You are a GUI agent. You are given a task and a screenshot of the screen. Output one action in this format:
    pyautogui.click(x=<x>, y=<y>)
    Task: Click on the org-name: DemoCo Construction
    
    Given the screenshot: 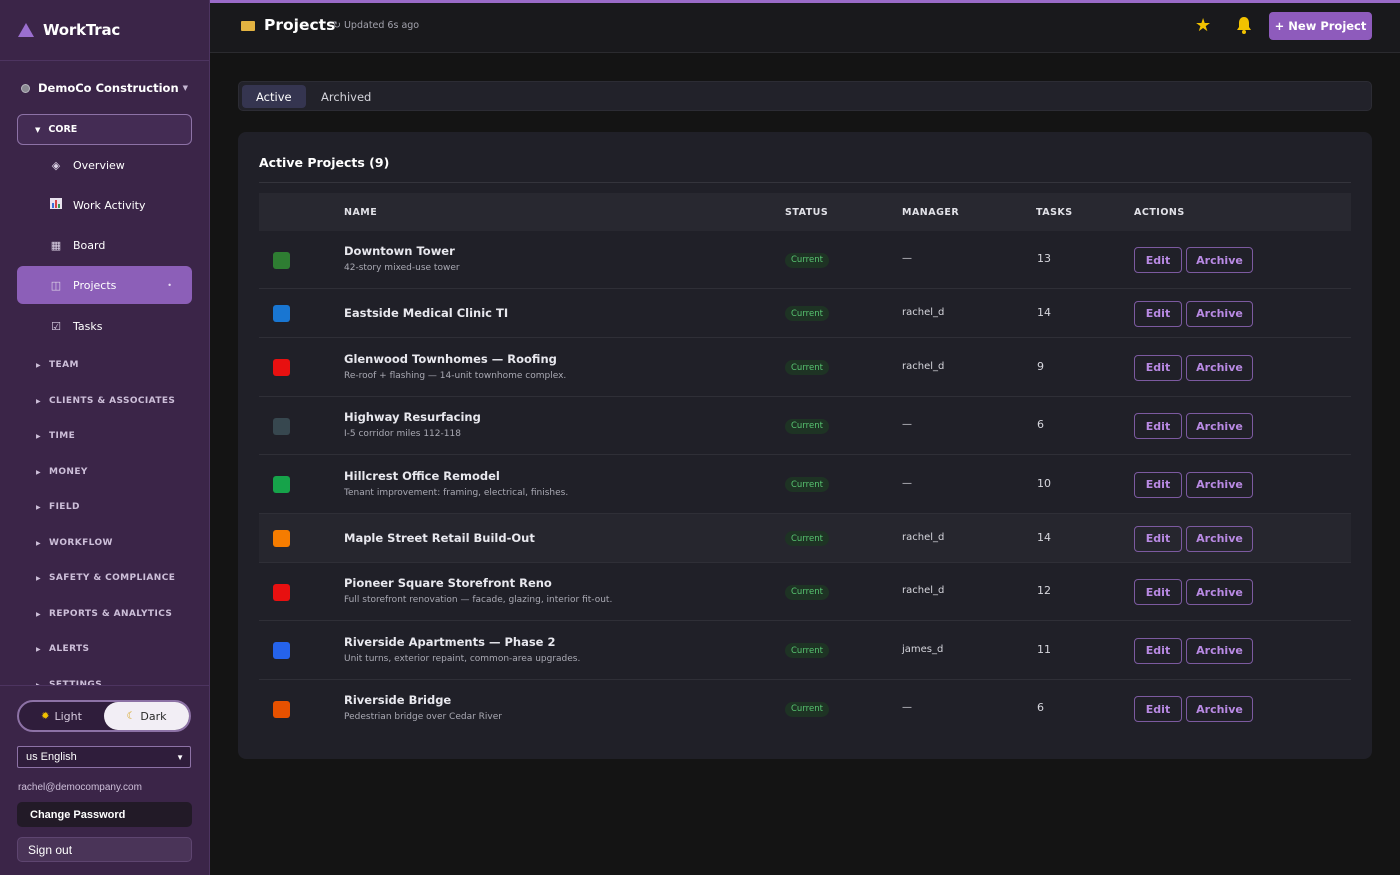 What is the action you would take?
    pyautogui.click(x=108, y=88)
    